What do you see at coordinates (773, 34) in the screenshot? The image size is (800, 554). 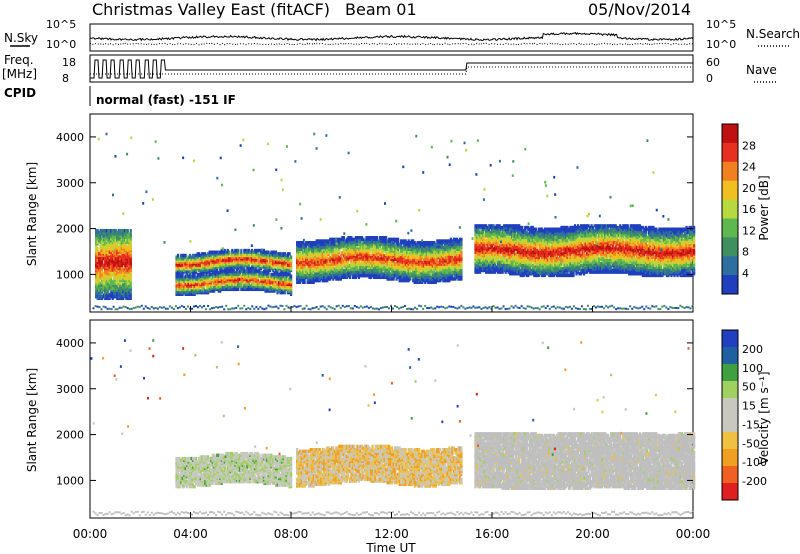 I see `nsearch-label: N.Search` at bounding box center [773, 34].